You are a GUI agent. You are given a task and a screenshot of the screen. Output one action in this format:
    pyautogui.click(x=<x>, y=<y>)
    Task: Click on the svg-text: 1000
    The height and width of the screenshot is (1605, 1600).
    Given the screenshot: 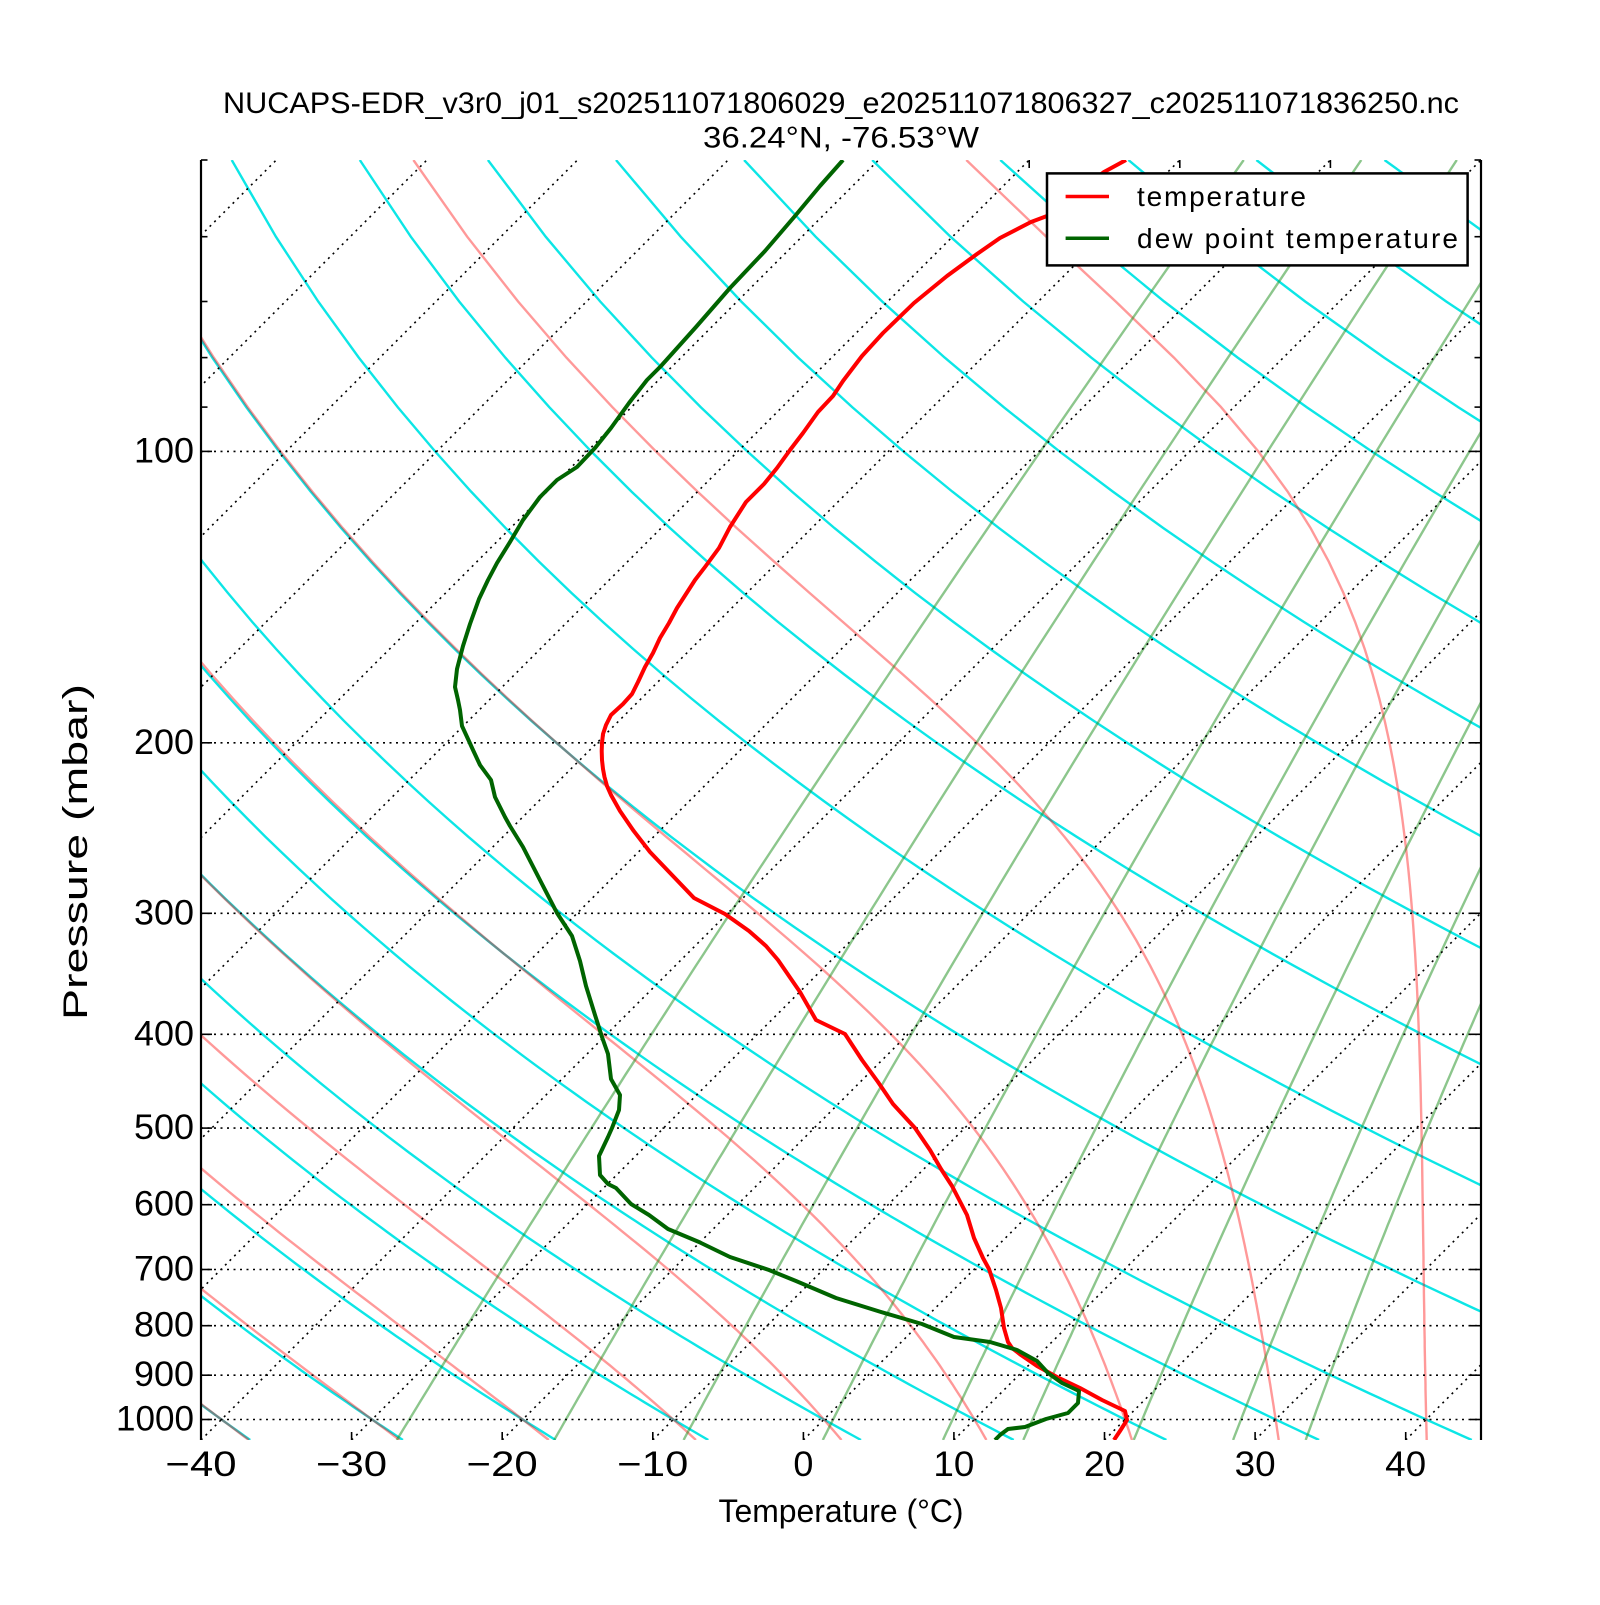 What is the action you would take?
    pyautogui.click(x=155, y=1419)
    